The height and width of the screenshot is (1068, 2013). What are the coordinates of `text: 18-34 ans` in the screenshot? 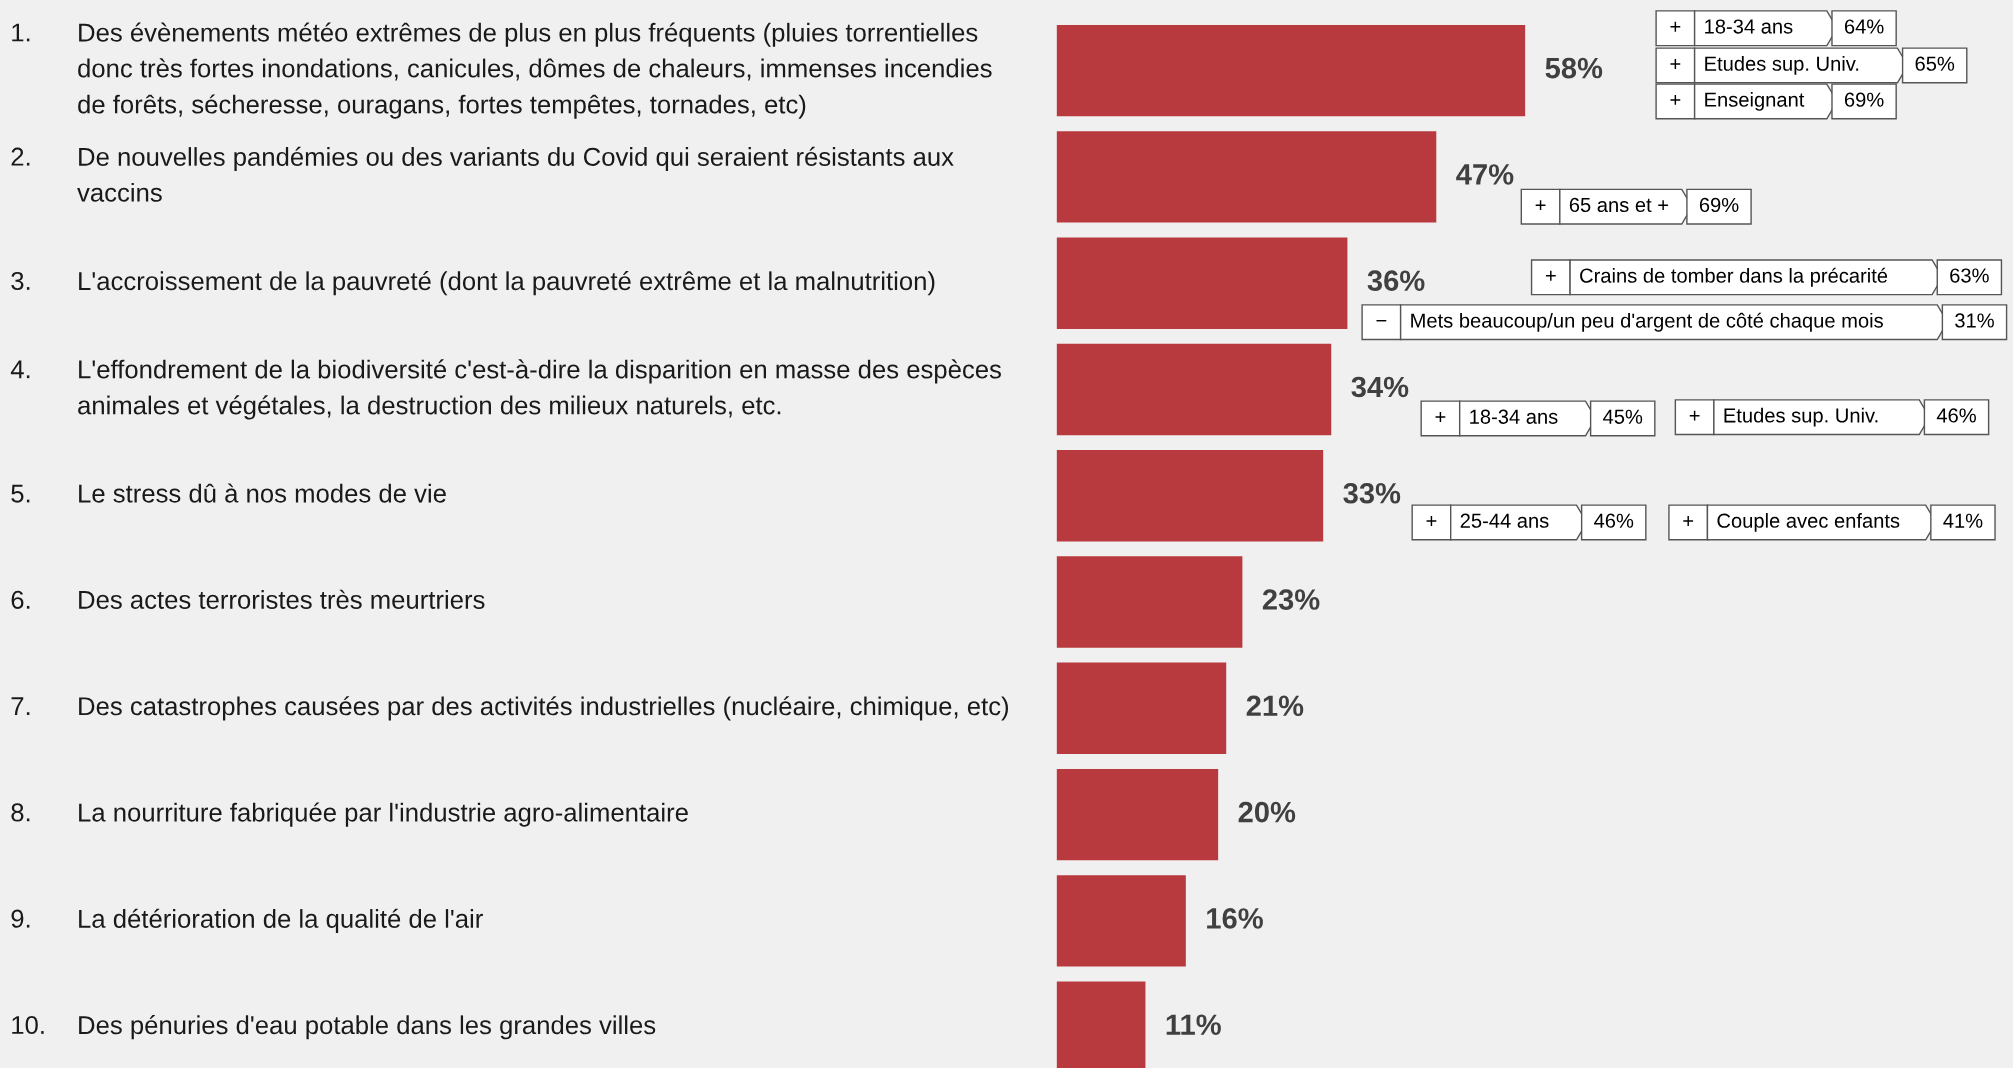 It's located at (1749, 26).